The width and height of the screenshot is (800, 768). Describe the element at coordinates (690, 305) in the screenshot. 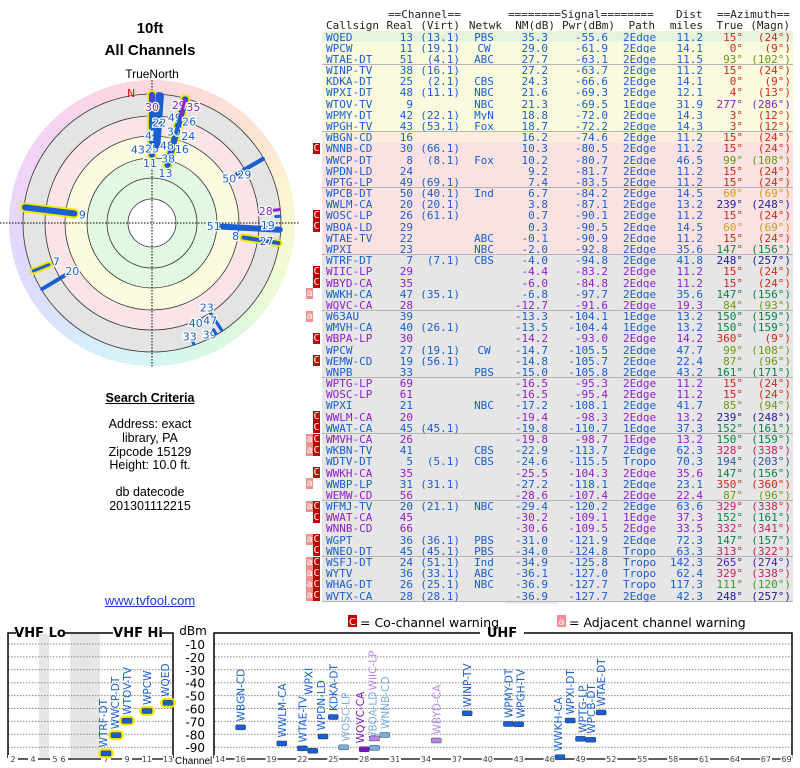

I see `cell-dist: 19.3` at that location.